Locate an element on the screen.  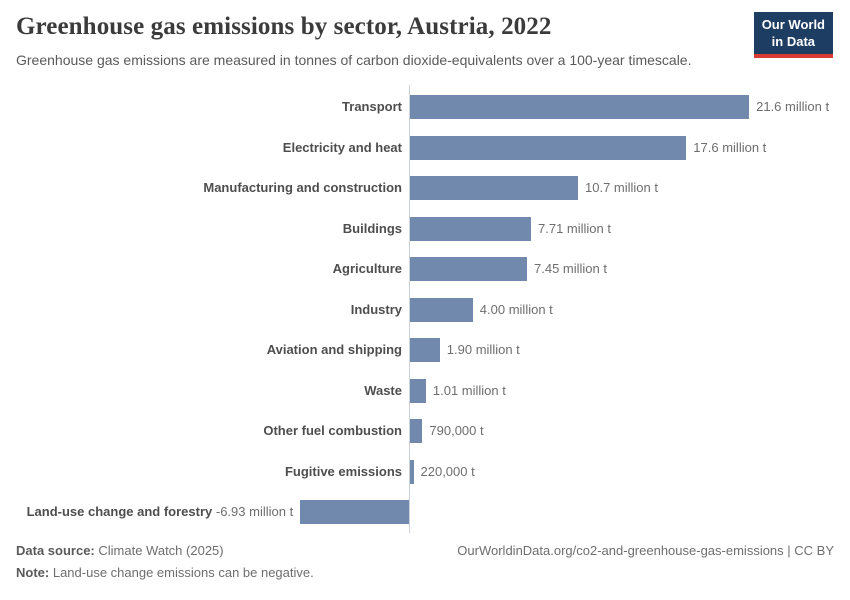
bar-row: Aviation and shipping 1.90 million t is located at coordinates (425, 350).